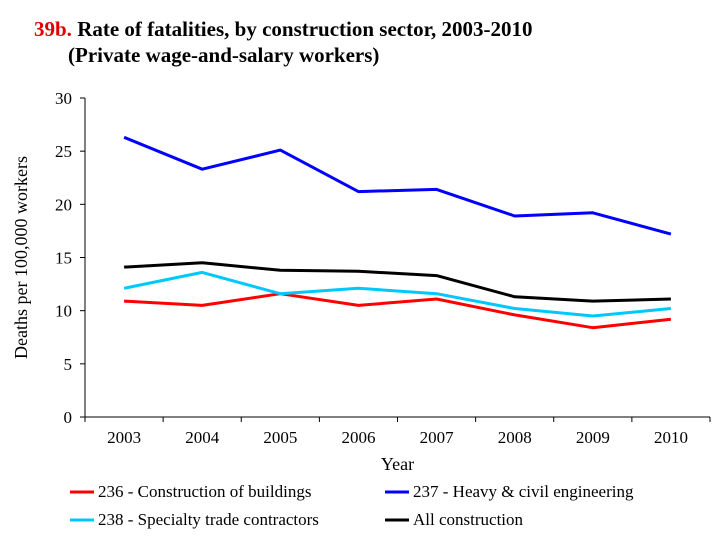 The width and height of the screenshot is (727, 547). Describe the element at coordinates (63, 204) in the screenshot. I see `y-tick-label: 20` at that location.